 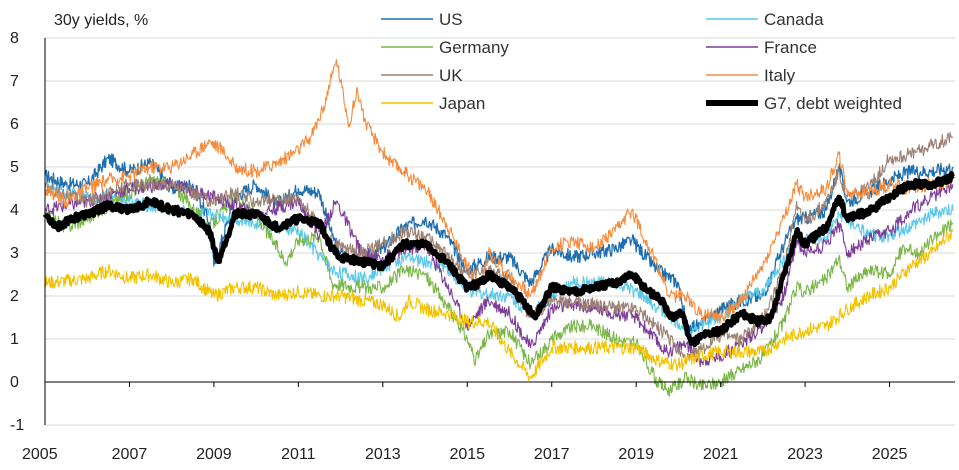 What do you see at coordinates (17, 425) in the screenshot?
I see `y-tick-label: -1` at bounding box center [17, 425].